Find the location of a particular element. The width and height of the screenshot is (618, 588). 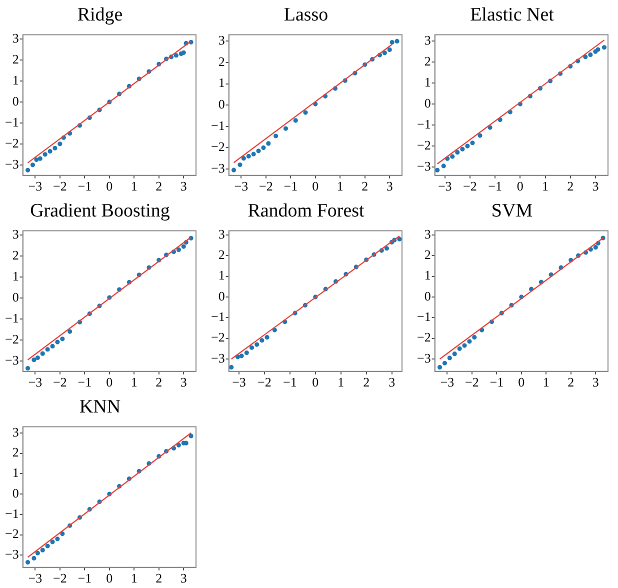

chart-title: Ridge is located at coordinates (100, 15).